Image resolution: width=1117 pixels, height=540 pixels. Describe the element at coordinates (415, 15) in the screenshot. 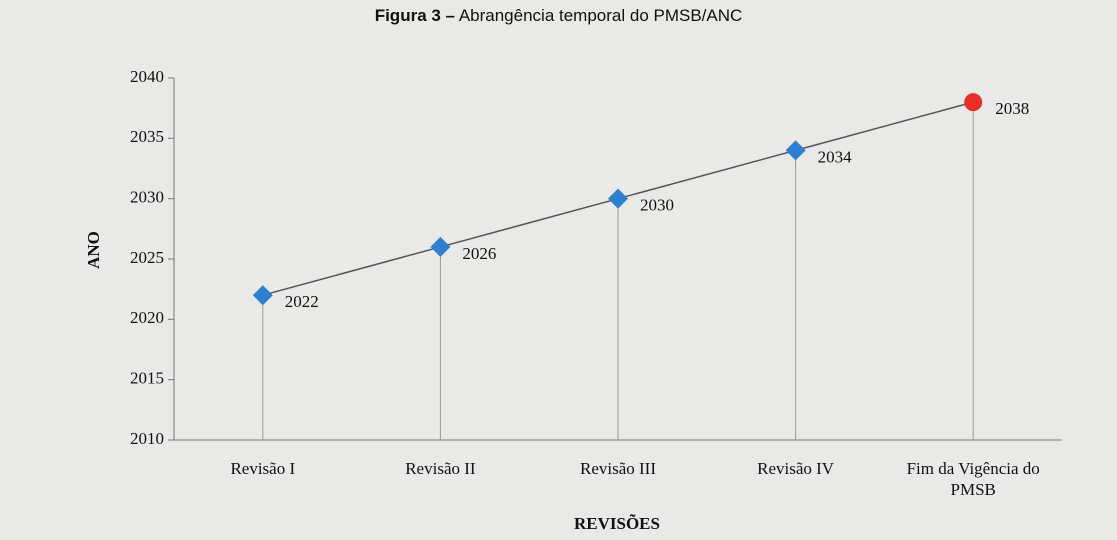

I see `figure-label: Figura 3 –` at that location.